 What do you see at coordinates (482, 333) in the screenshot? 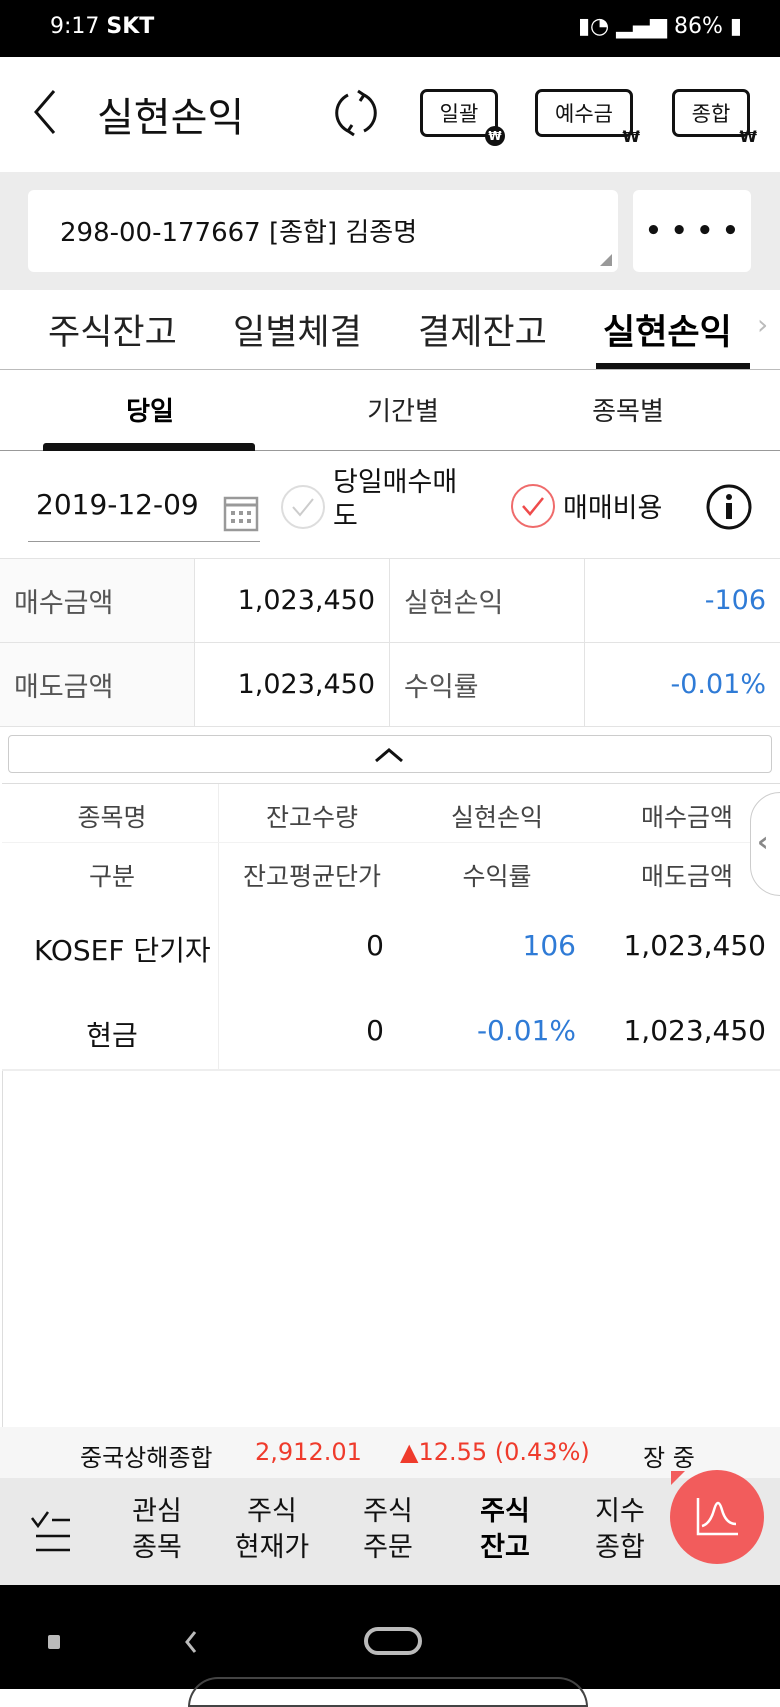
I see `tab-settlement-balance: 결제잔고` at bounding box center [482, 333].